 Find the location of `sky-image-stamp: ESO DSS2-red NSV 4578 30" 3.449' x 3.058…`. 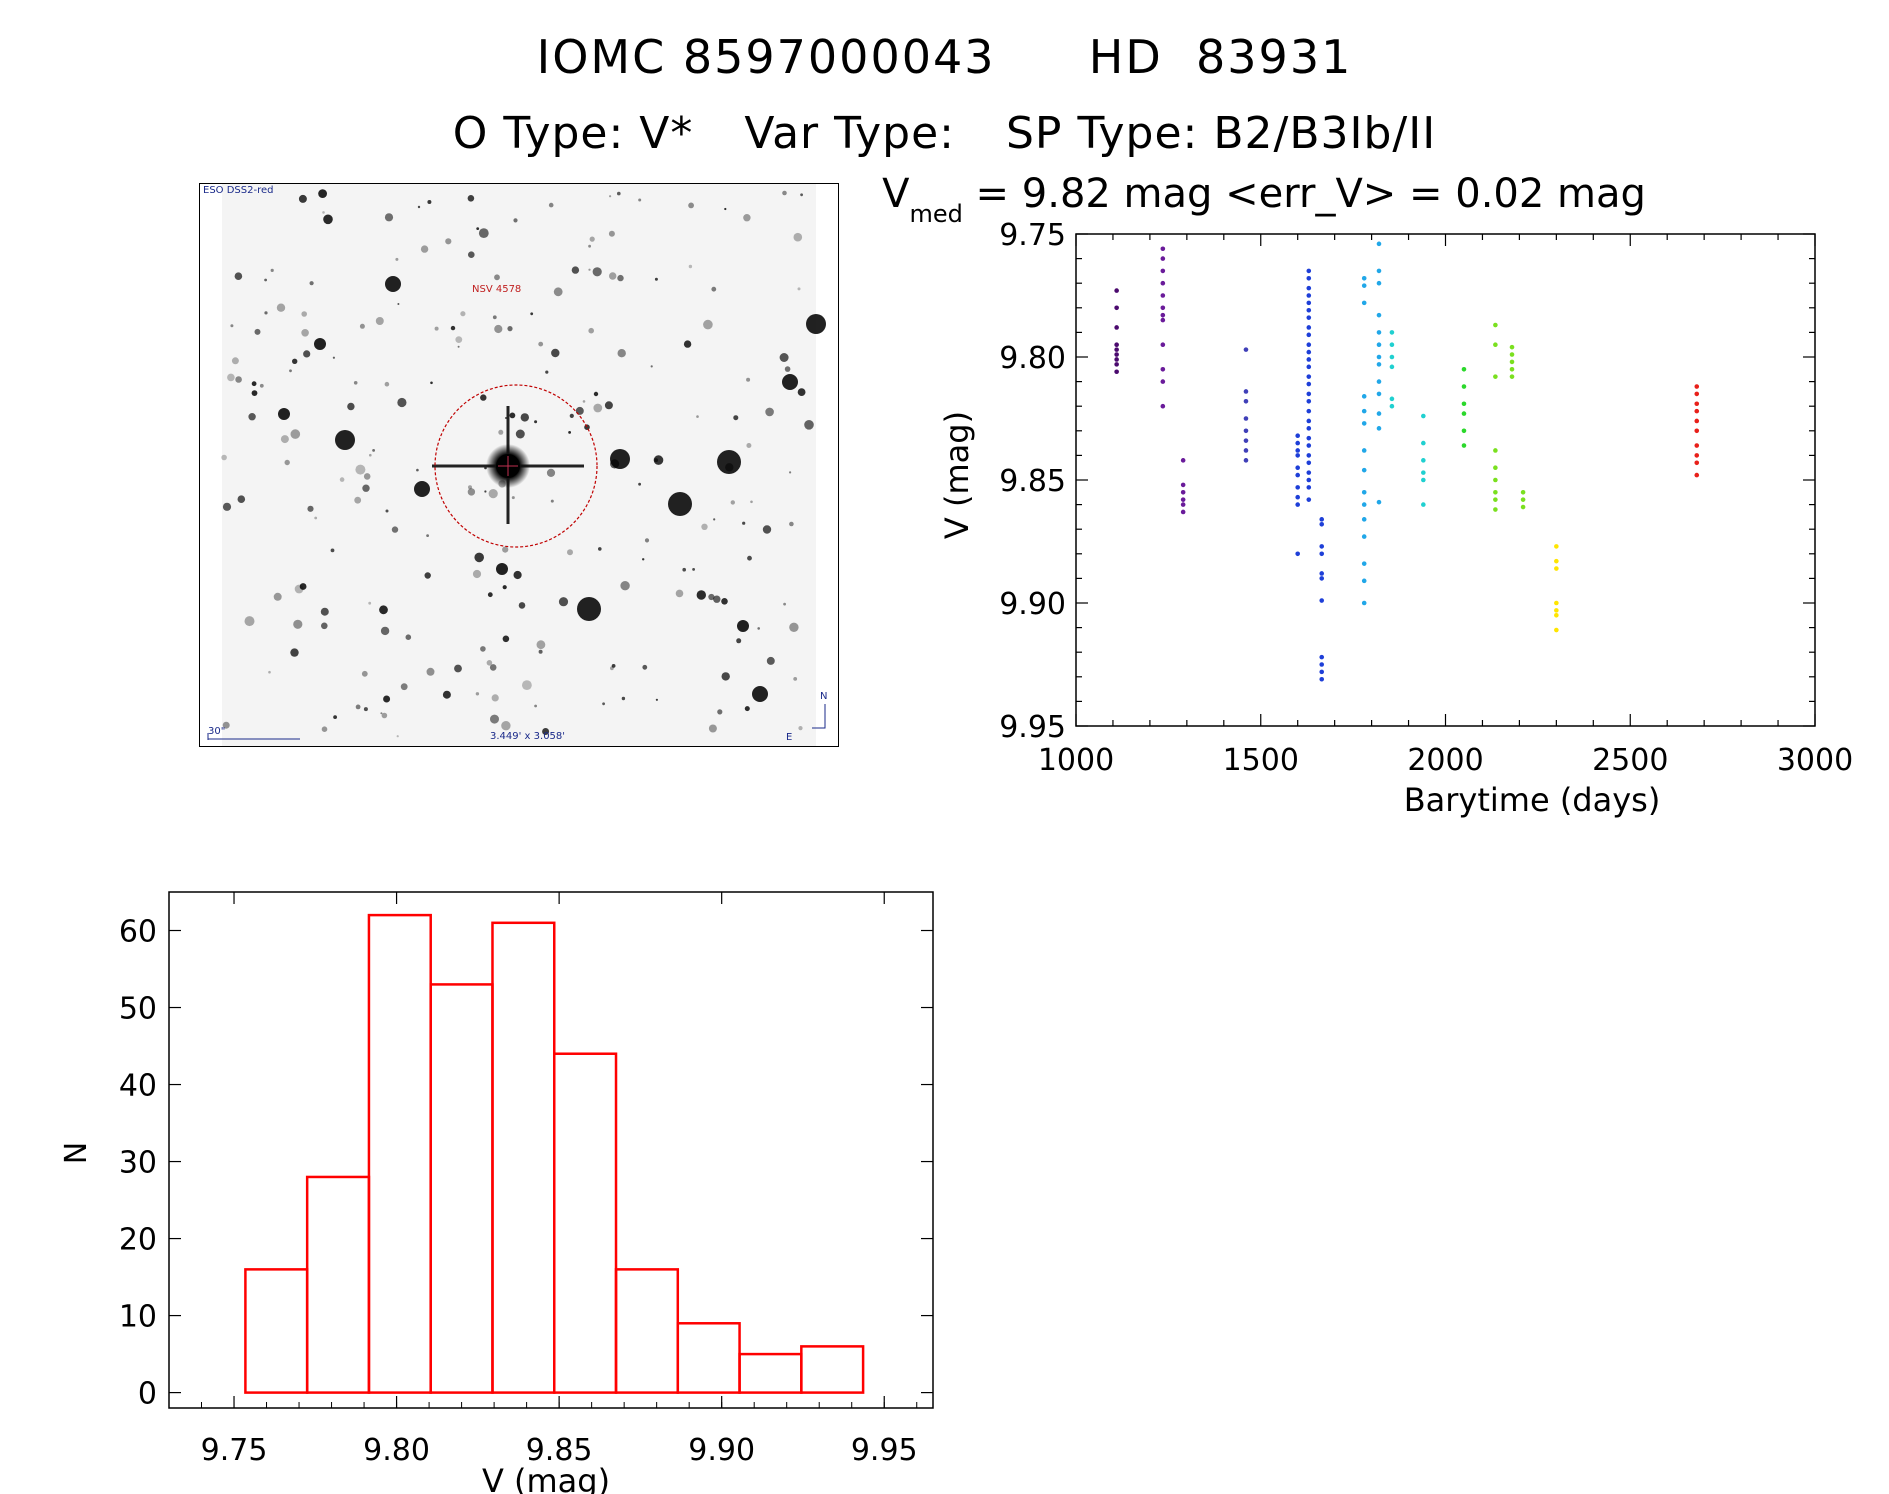

sky-image-stamp: ESO DSS2-red NSV 4578 30" 3.449' x 3.058… is located at coordinates (519, 465).